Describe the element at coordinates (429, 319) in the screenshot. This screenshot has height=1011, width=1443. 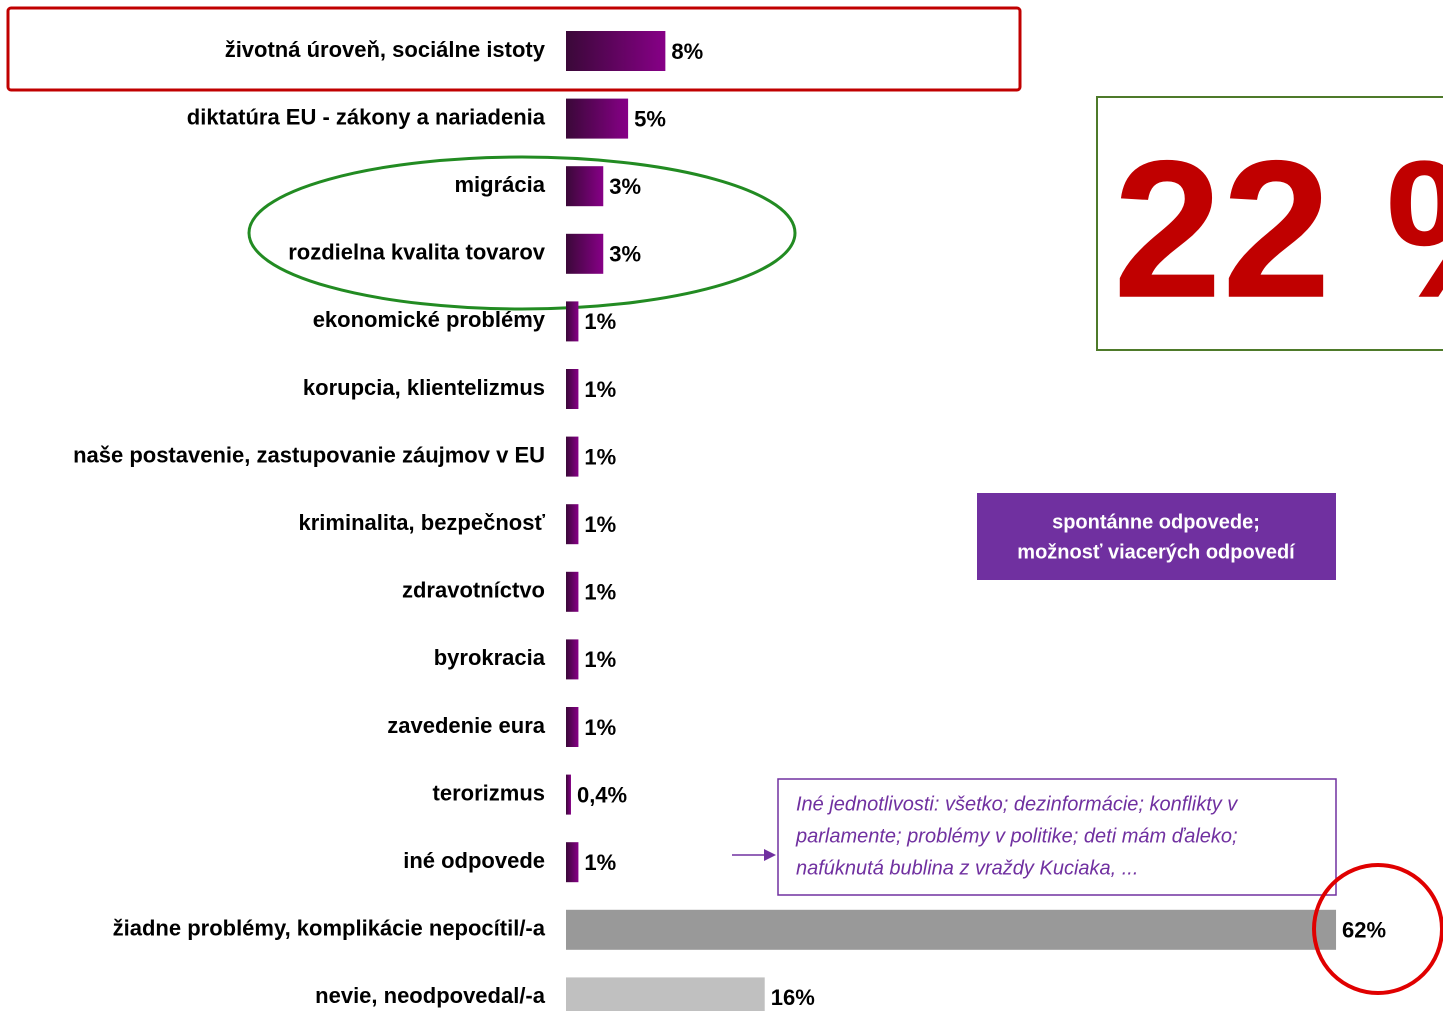
I see `category-label: ekonomické problémy` at that location.